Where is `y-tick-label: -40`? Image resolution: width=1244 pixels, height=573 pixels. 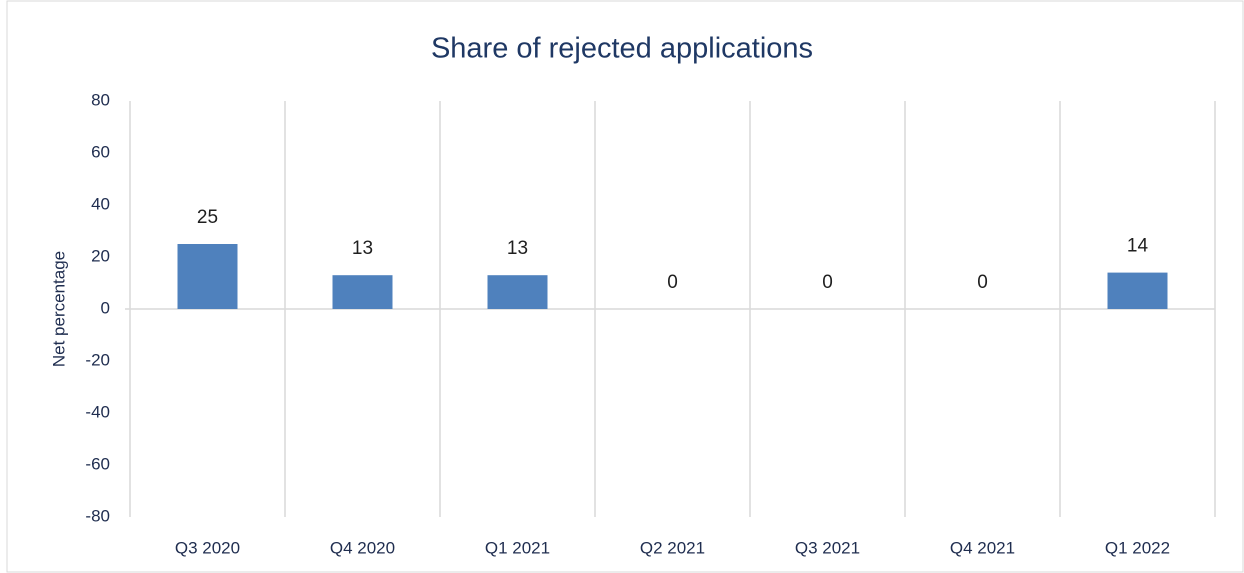 y-tick-label: -40 is located at coordinates (97, 411).